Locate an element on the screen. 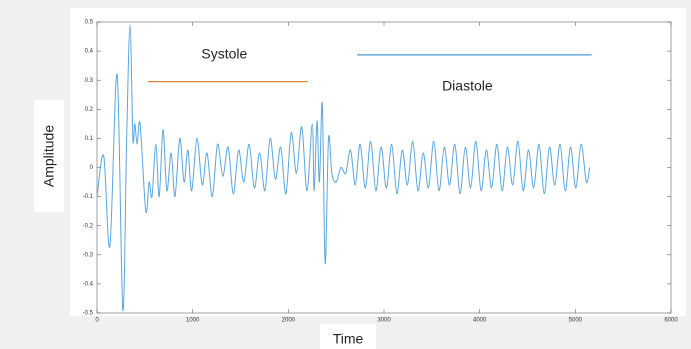  y-axis-label: Amplitude is located at coordinates (49, 156).